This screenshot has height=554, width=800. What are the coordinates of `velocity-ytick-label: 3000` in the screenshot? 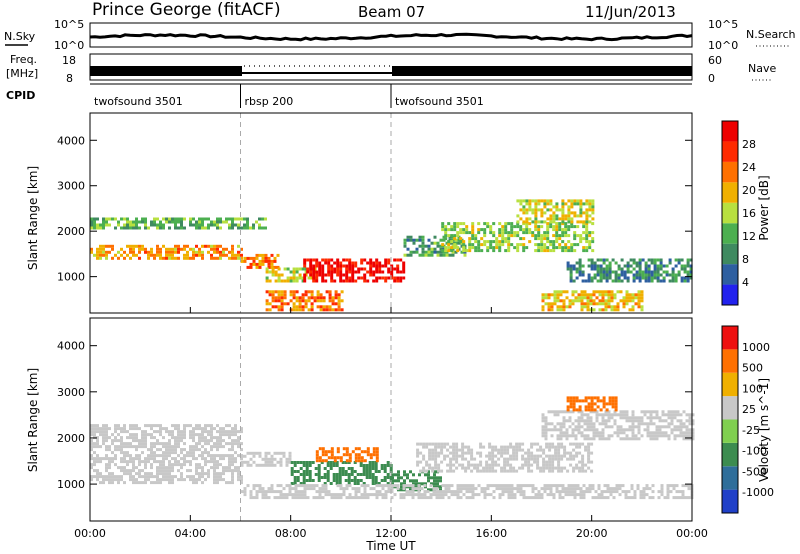 It's located at (71, 392).